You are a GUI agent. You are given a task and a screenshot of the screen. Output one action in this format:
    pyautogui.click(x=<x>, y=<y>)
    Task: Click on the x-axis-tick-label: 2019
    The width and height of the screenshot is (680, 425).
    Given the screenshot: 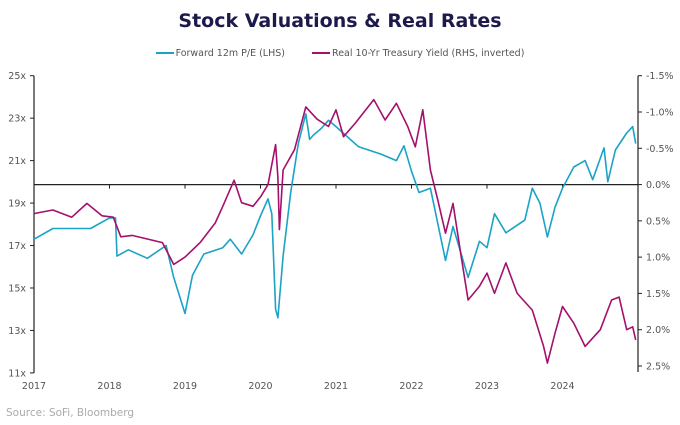 What is the action you would take?
    pyautogui.click(x=185, y=386)
    